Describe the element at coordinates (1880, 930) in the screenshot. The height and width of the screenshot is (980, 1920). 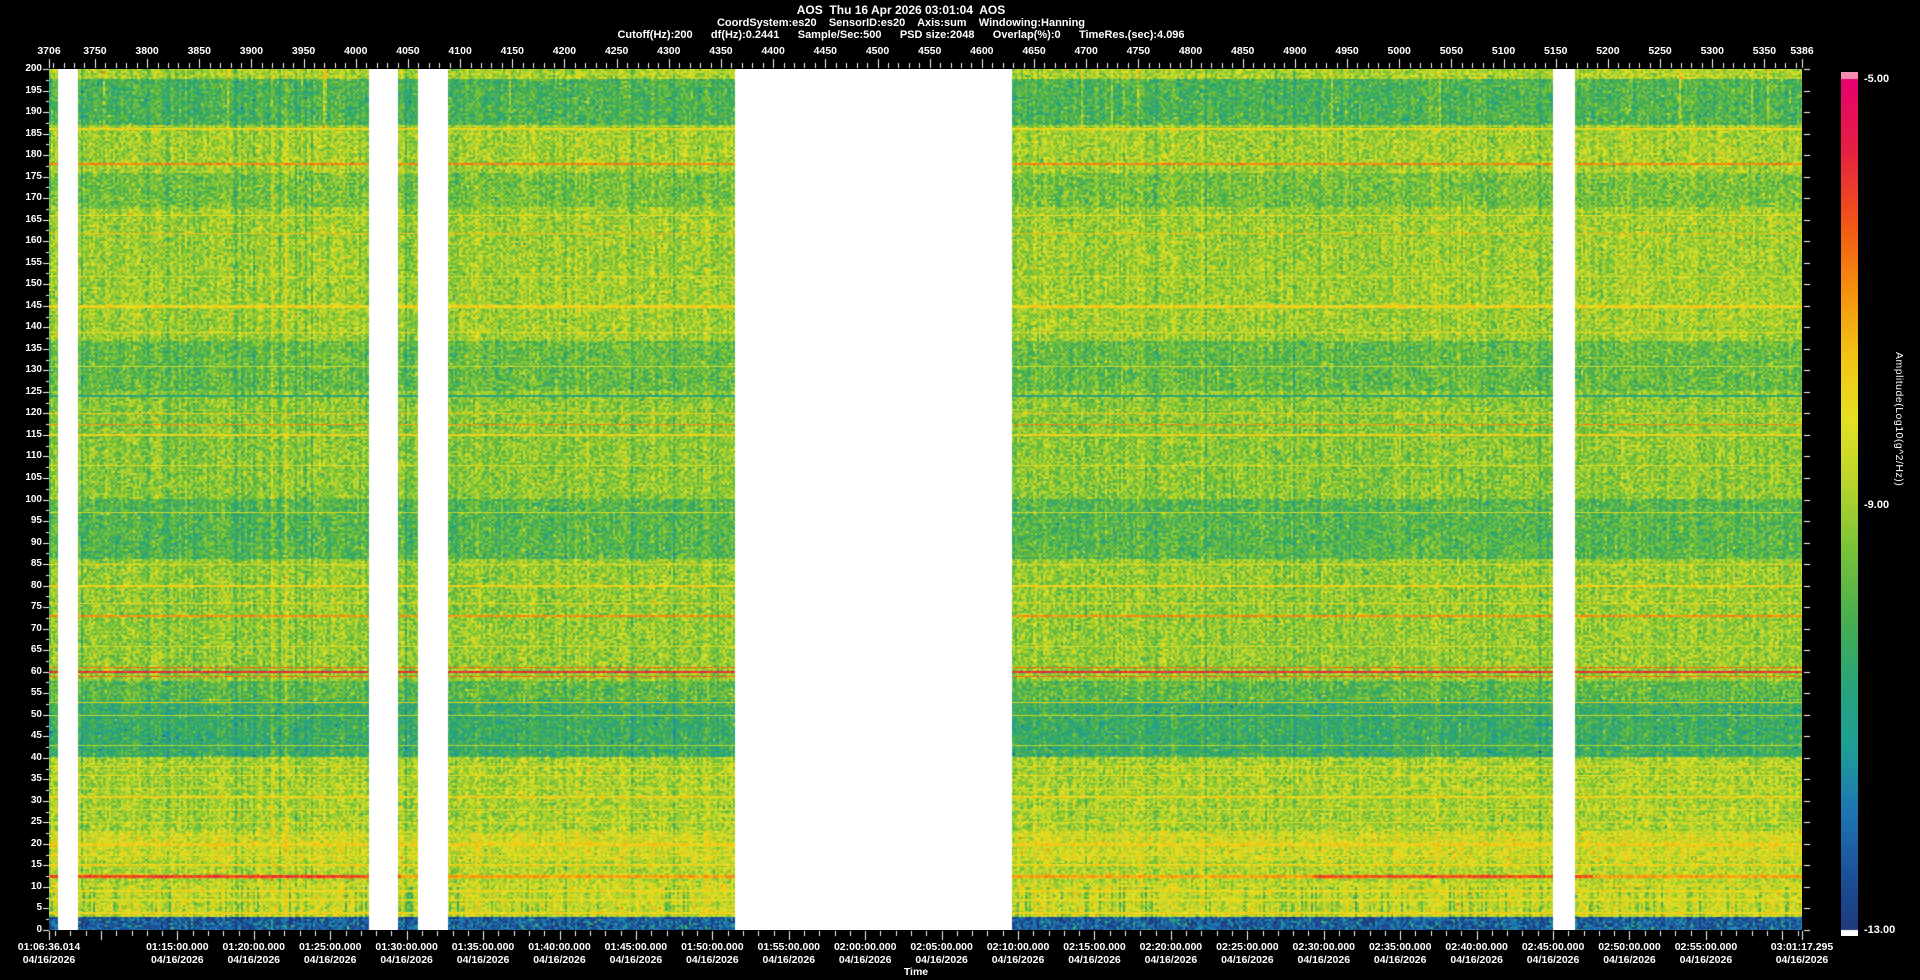
I see `colorbar-tick-label: -13.00` at that location.